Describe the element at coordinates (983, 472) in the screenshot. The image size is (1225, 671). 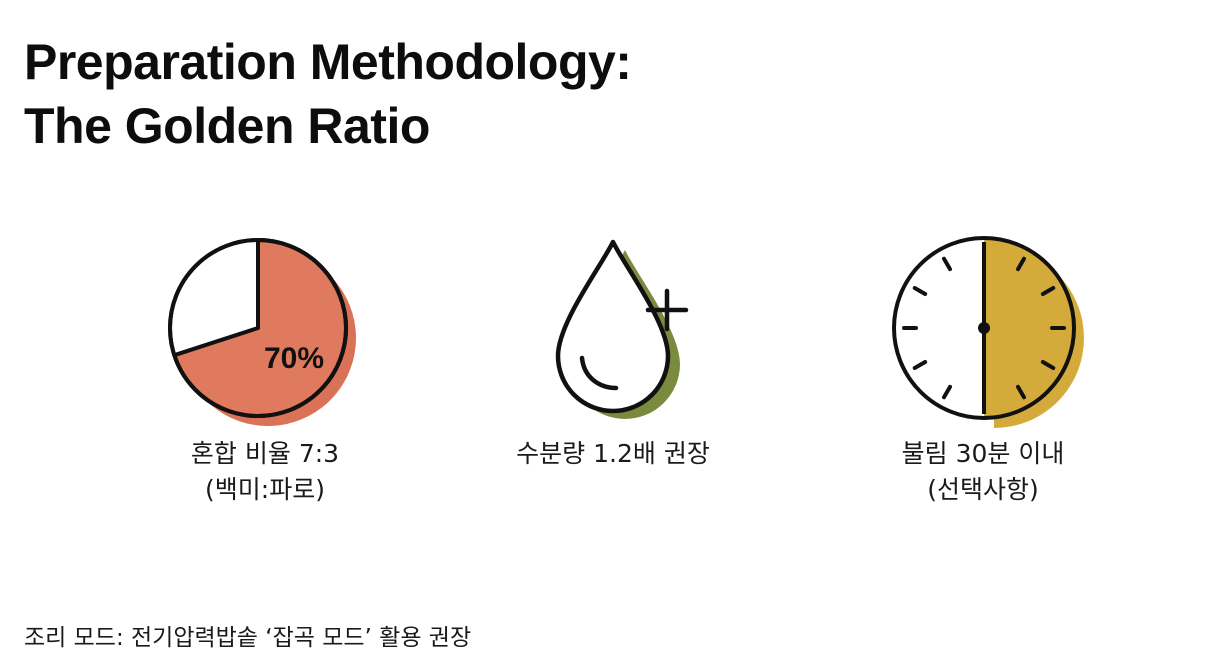
I see `soak-caption: 불림 30분 이내 (선택사항)` at that location.